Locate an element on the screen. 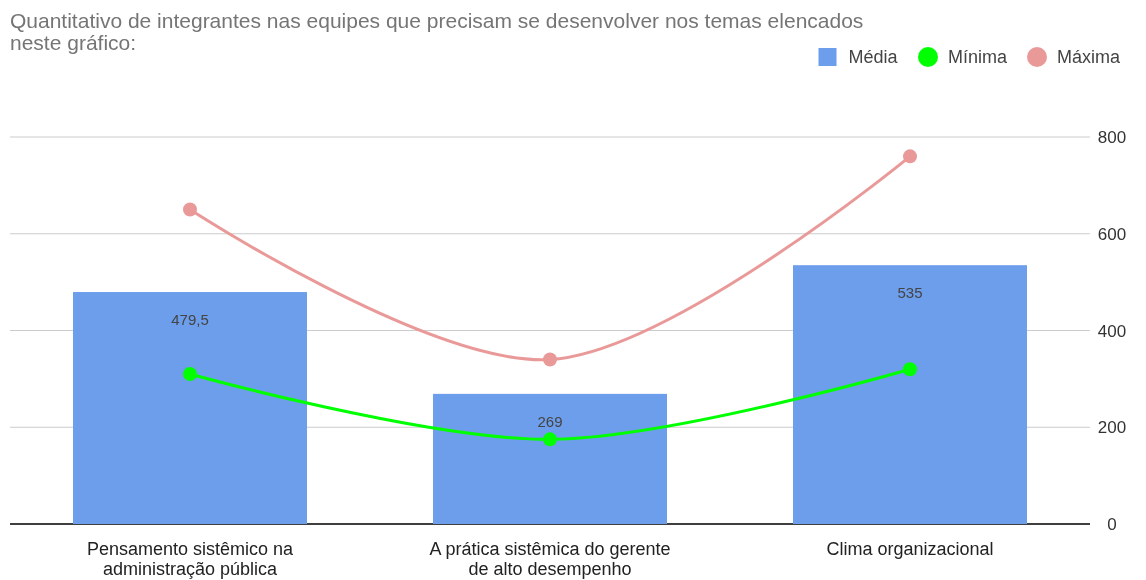 The width and height of the screenshot is (1146, 580). x-tick-label: Clima organizacional is located at coordinates (910, 549).